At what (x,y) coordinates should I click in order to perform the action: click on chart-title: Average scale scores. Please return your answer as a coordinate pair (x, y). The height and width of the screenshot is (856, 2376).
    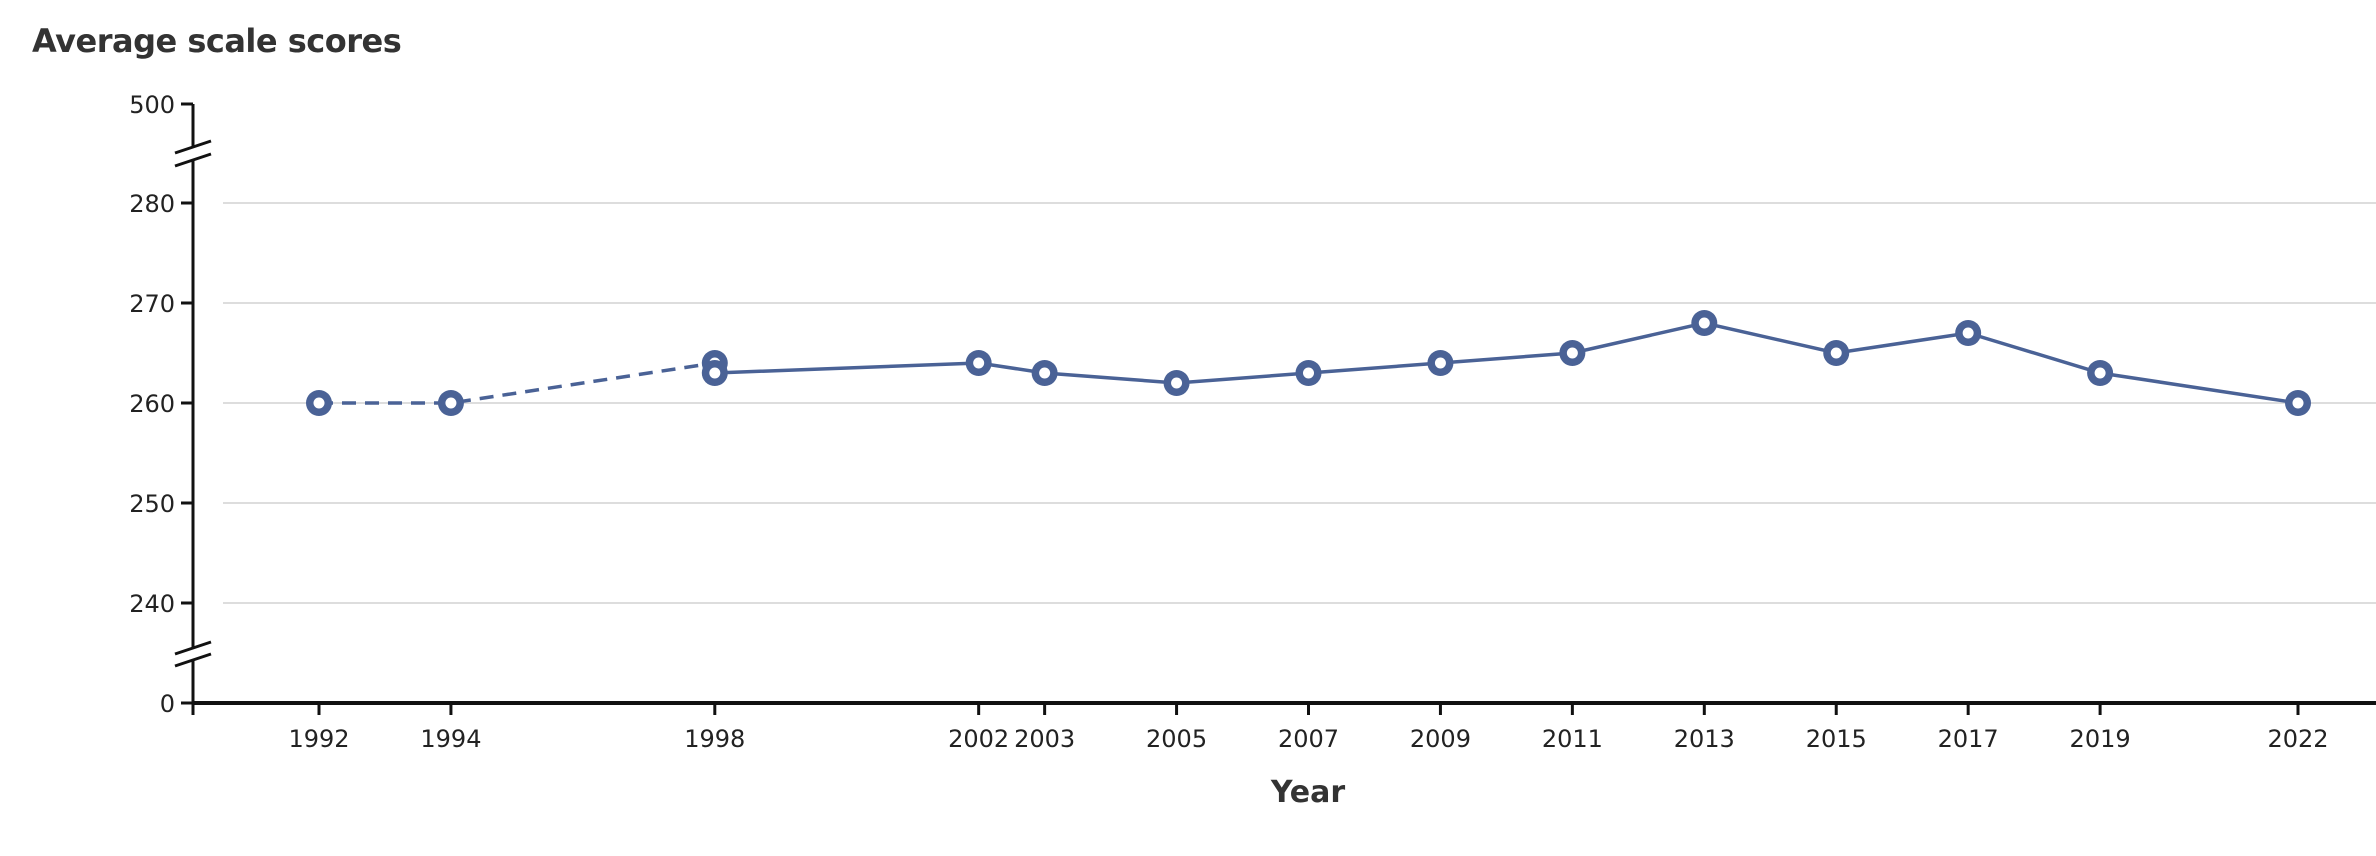
    Looking at the image, I should click on (217, 41).